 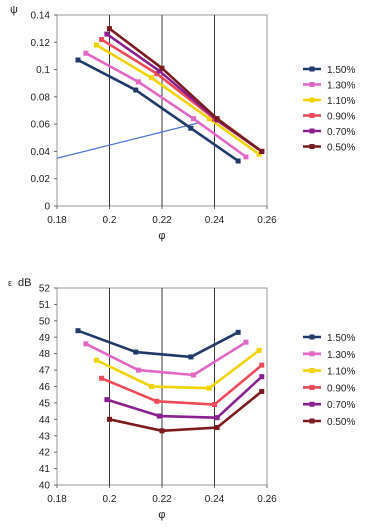 I want to click on top-series-line-1-10pct, so click(x=177, y=99).